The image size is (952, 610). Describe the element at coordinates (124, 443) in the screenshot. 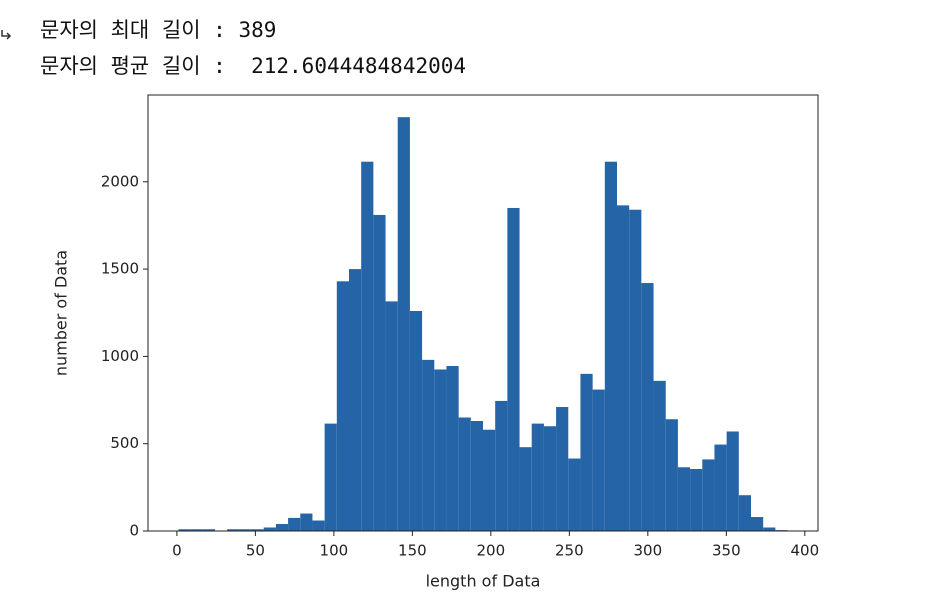

I see `y-tick-label: 500` at that location.